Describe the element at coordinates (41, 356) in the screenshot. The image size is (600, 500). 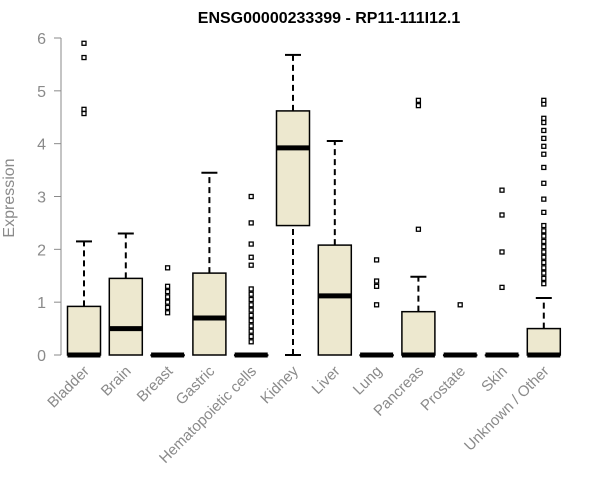
I see `y-tick-label: 0` at that location.